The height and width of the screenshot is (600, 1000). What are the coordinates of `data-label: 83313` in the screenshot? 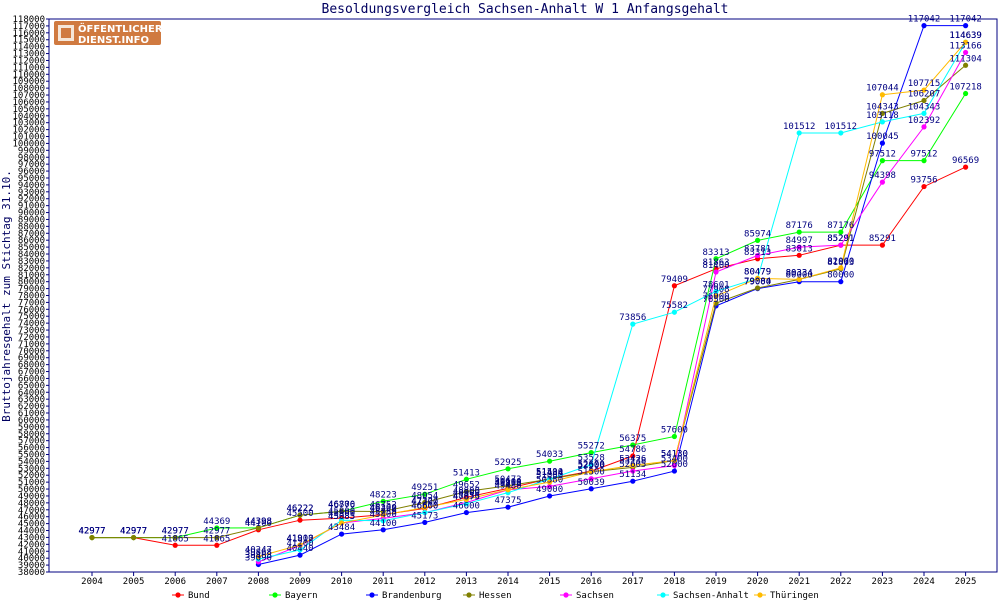 It's located at (757, 253).